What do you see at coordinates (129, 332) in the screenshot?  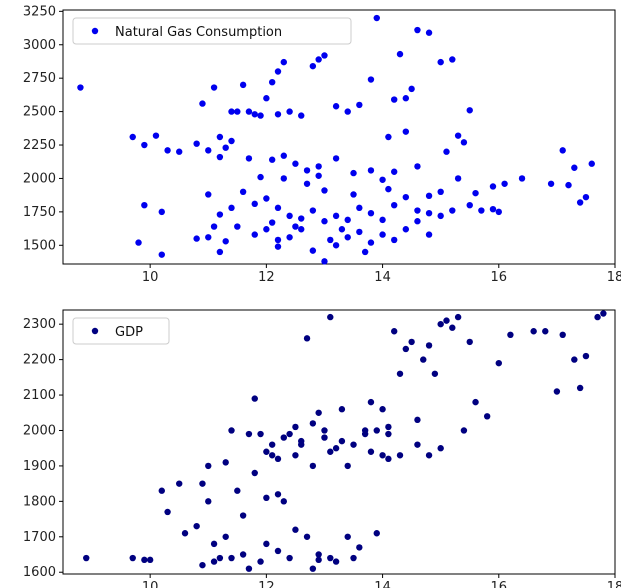 I see `legend-label: GDP` at bounding box center [129, 332].